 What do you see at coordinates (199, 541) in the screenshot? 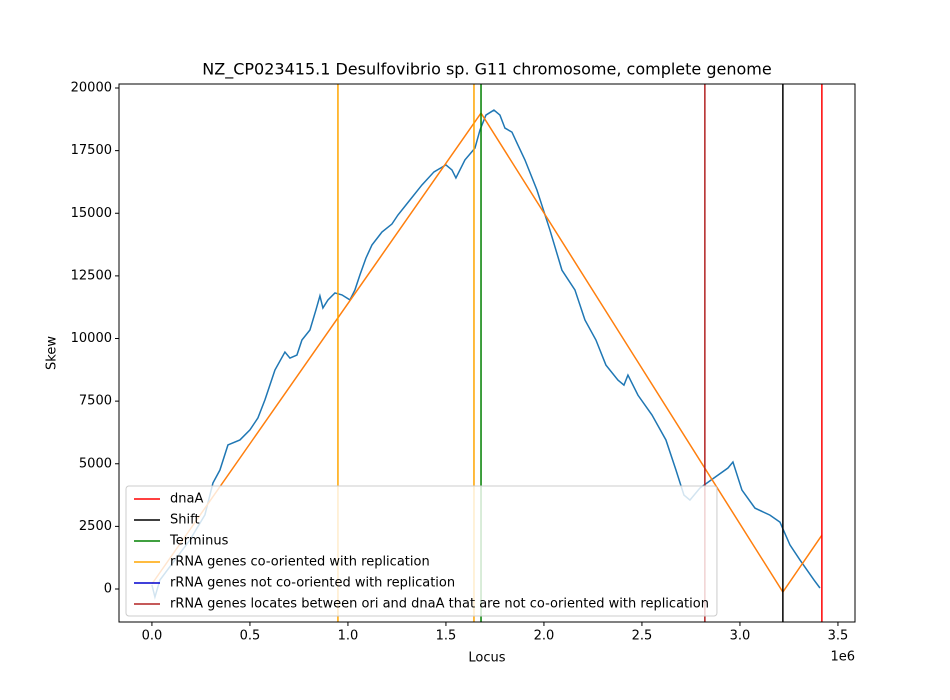
I see `legend-label: Terminus` at bounding box center [199, 541].